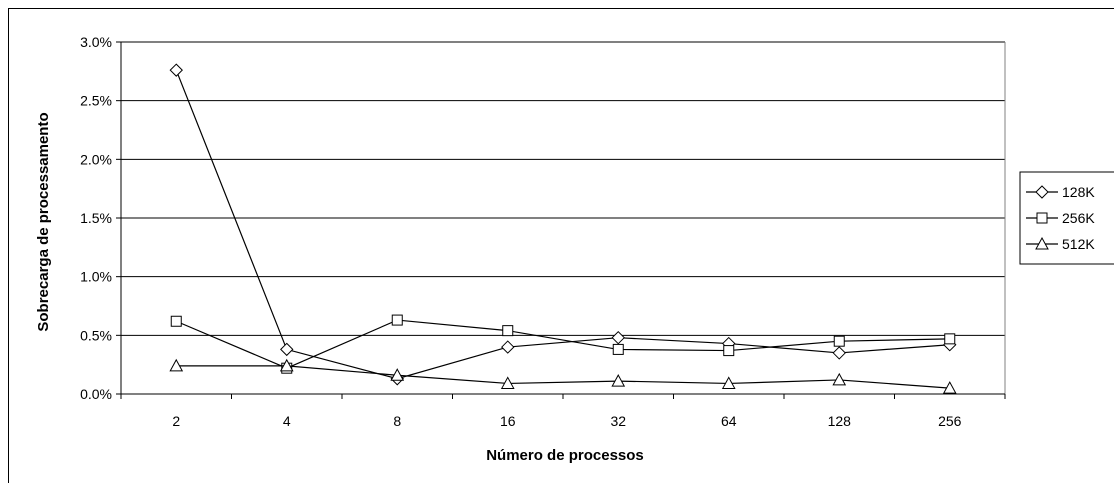 This screenshot has width=1114, height=483. I want to click on legend-item-256k: 256K, so click(1060, 218).